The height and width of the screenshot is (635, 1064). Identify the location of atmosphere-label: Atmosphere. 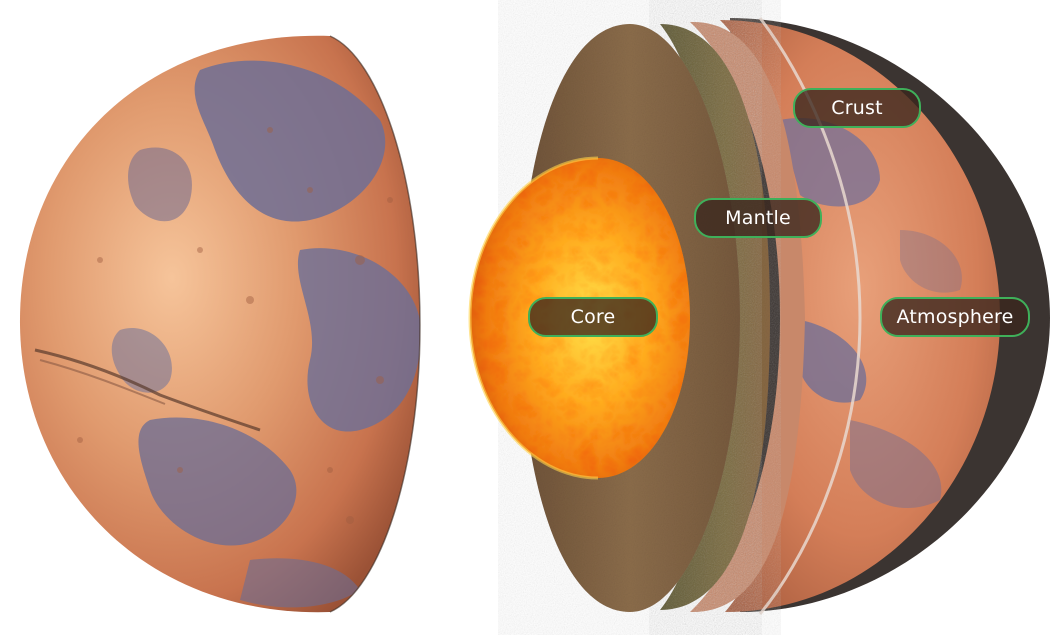
(955, 317).